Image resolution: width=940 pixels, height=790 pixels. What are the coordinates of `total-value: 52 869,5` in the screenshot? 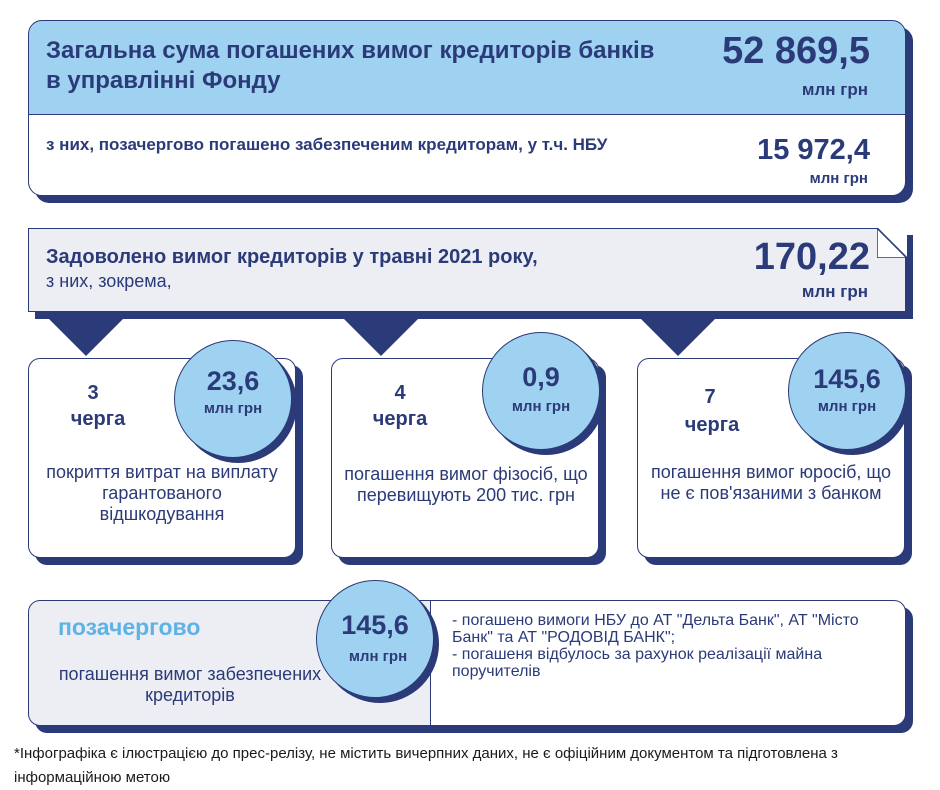 It's located at (796, 51).